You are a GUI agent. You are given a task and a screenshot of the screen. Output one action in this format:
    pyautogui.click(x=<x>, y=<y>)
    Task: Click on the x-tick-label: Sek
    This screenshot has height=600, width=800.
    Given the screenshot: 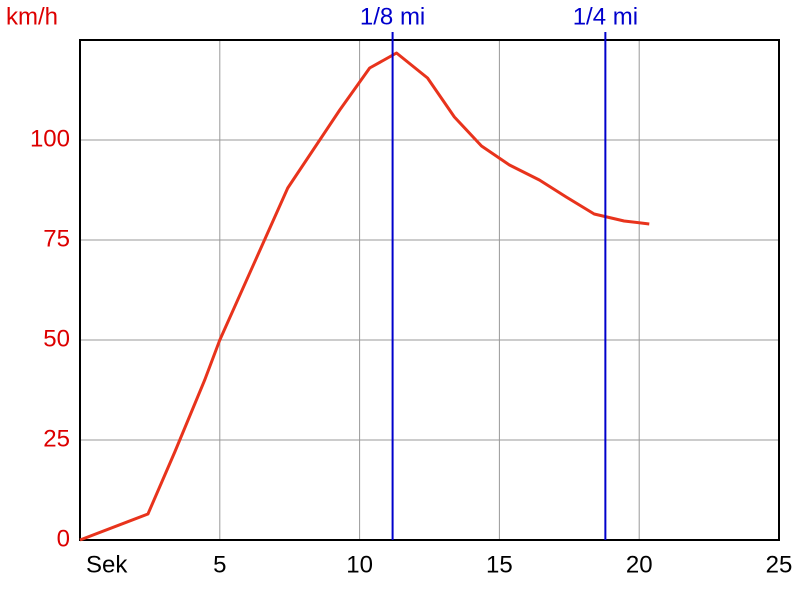 What is the action you would take?
    pyautogui.click(x=107, y=564)
    